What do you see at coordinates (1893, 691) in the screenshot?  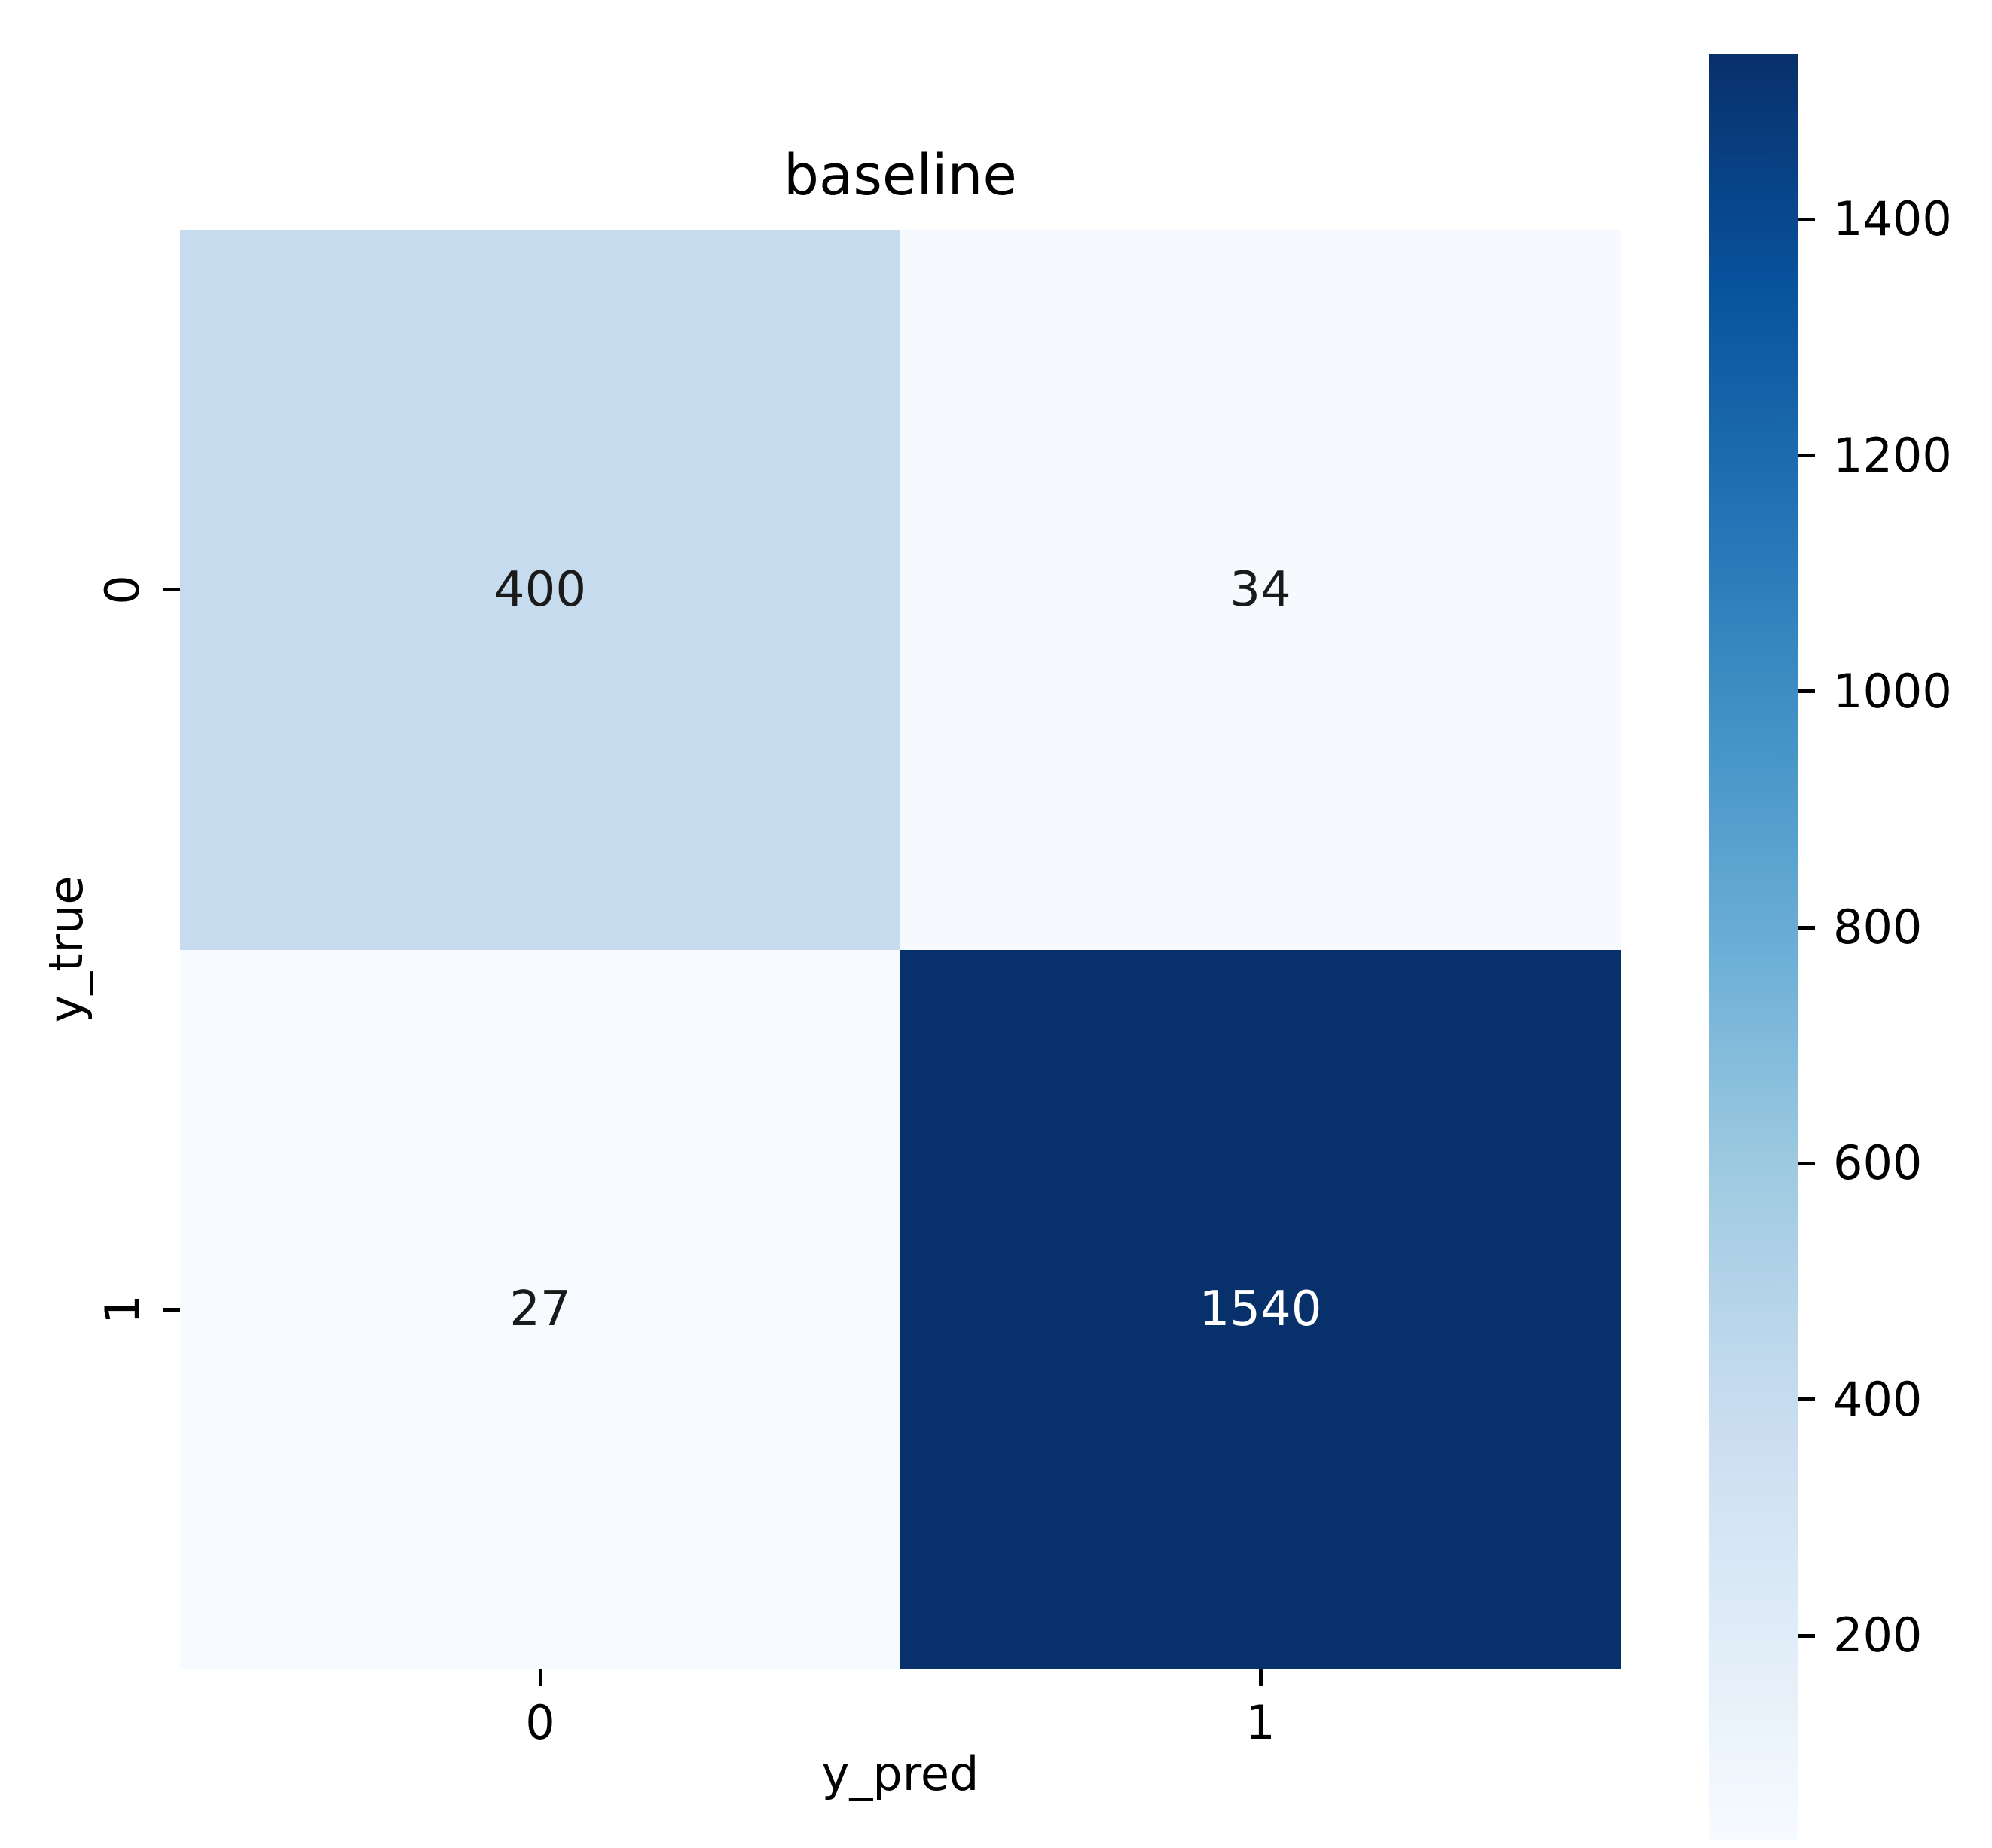 I see `colorbar-tick-label: 1000` at bounding box center [1893, 691].